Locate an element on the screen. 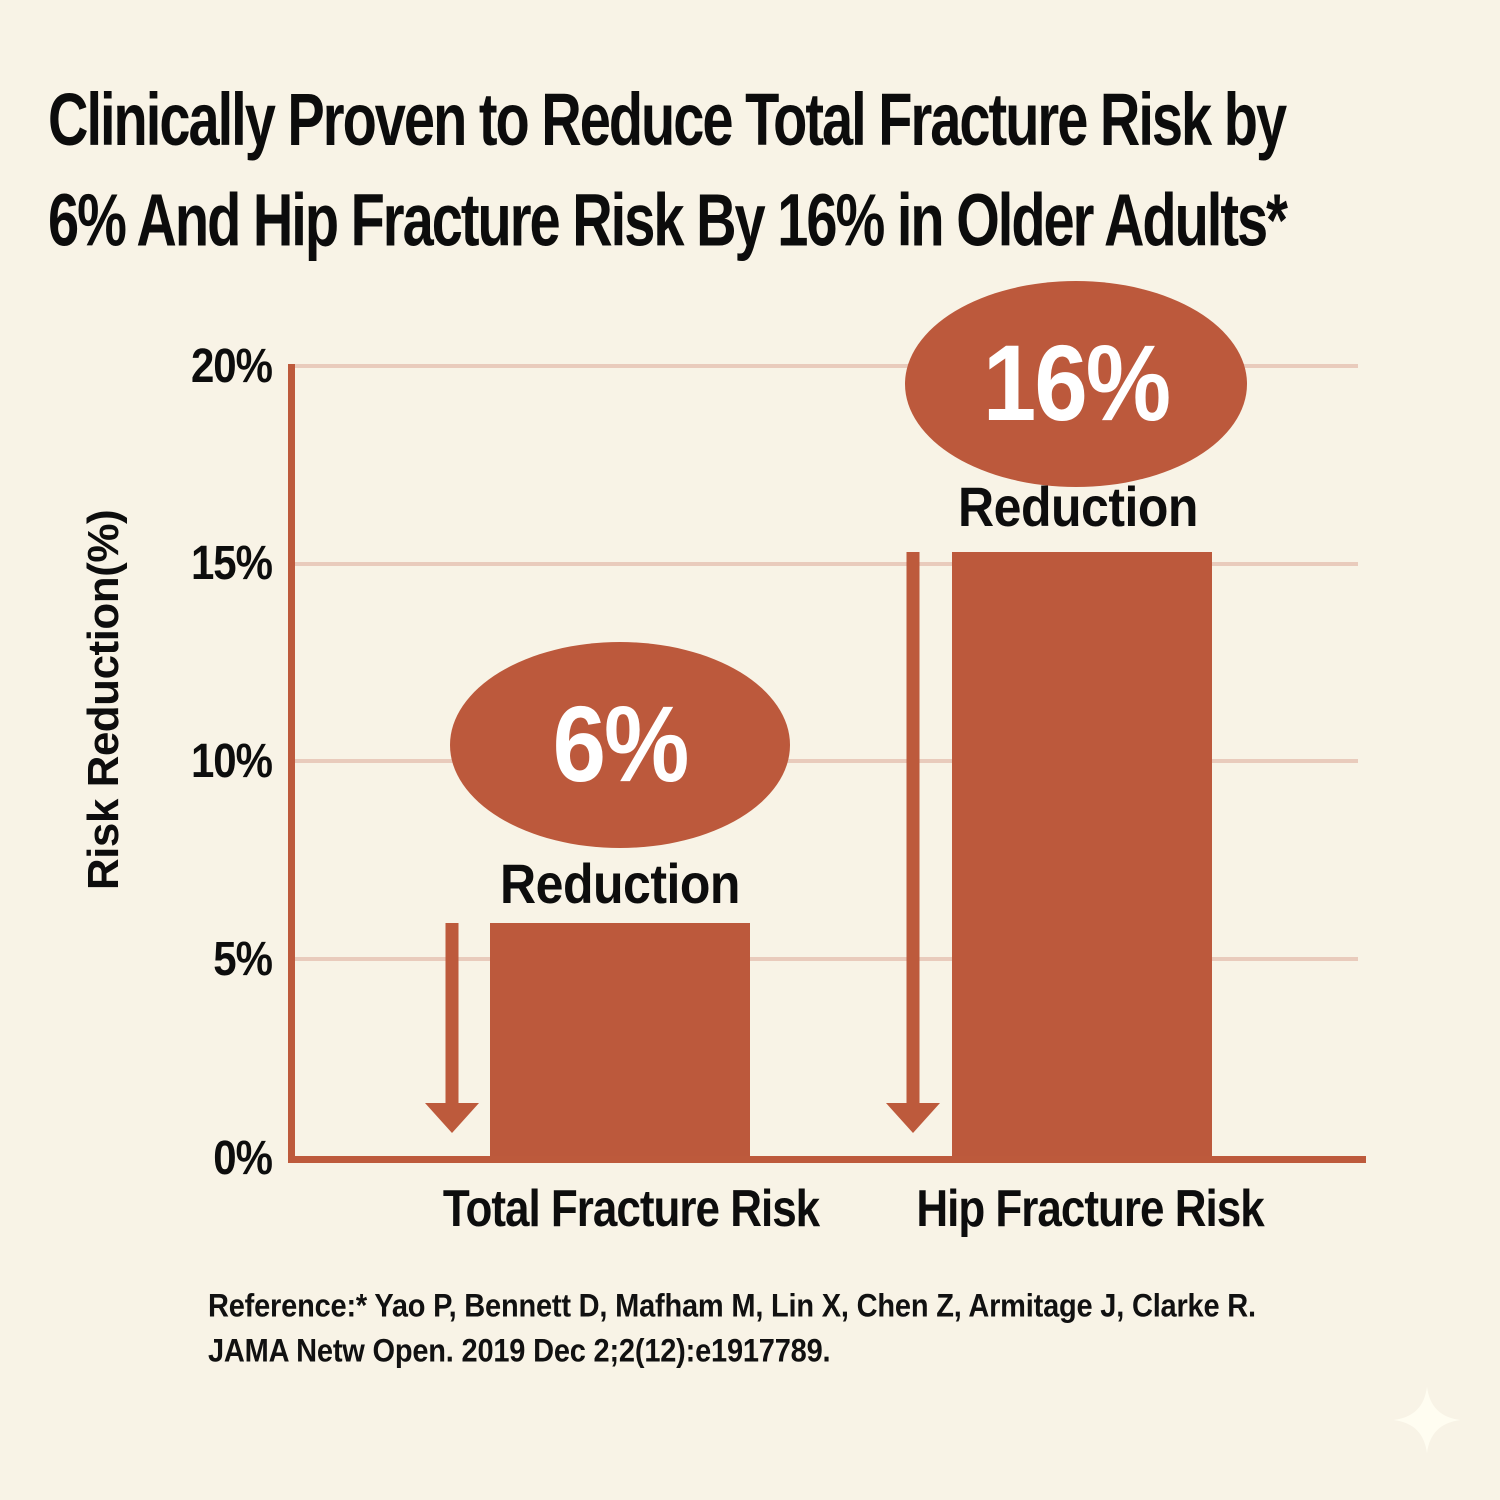 The height and width of the screenshot is (1500, 1500). category-label-hip-fracture-risk: Hip Fracture Risk is located at coordinates (1090, 1209).